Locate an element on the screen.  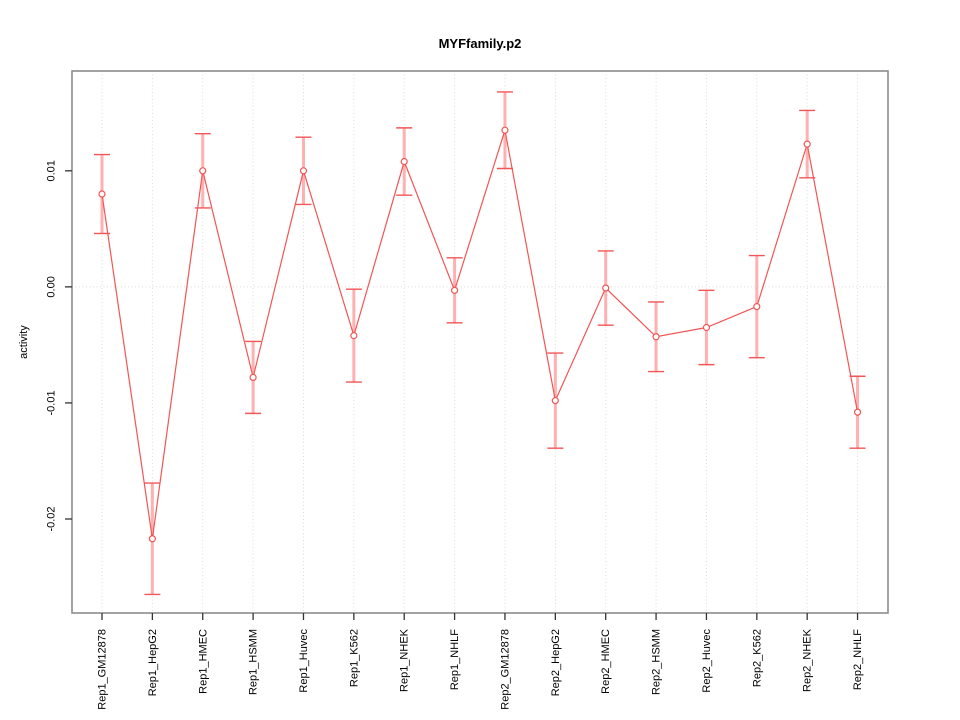
x-tick-label: Rep2_Huvec is located at coordinates (707, 661).